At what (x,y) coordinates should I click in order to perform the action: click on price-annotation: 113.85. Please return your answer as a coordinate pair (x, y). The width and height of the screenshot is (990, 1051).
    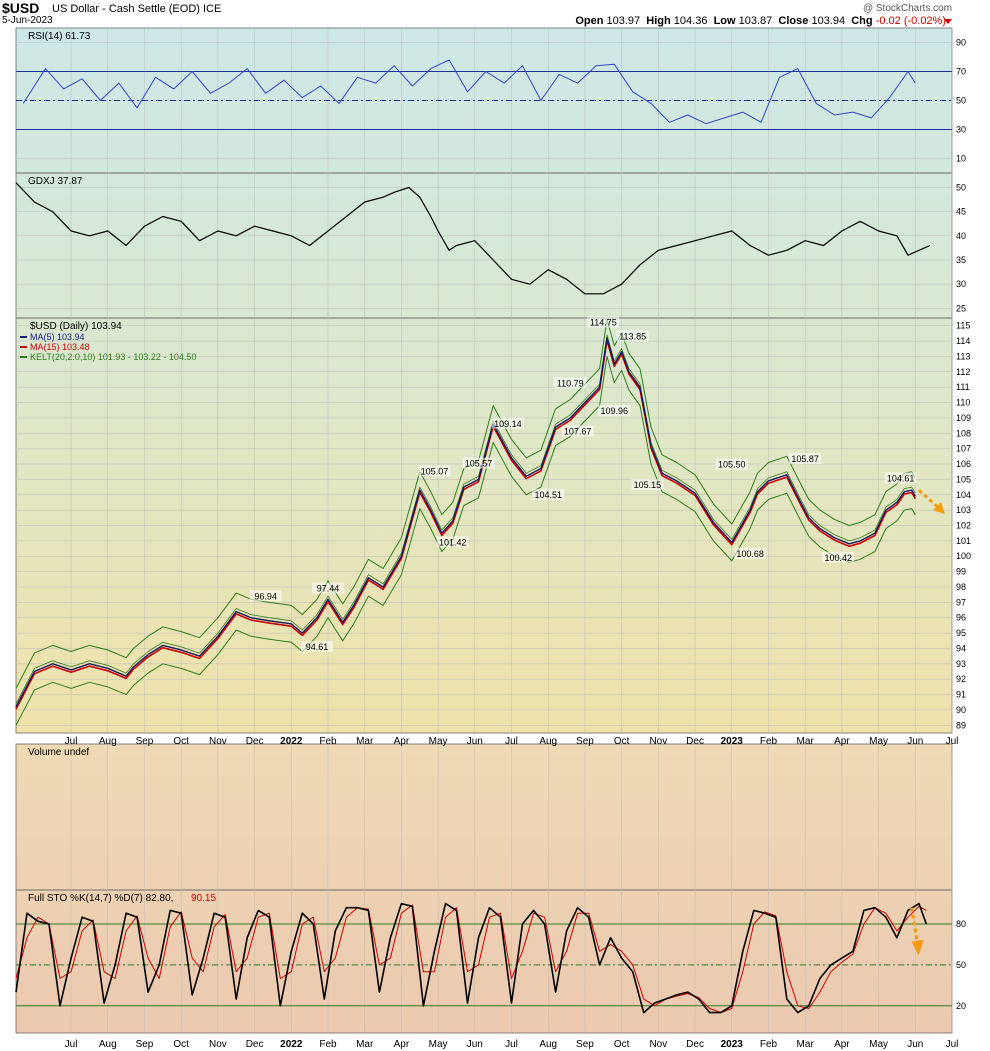
    Looking at the image, I should click on (632, 336).